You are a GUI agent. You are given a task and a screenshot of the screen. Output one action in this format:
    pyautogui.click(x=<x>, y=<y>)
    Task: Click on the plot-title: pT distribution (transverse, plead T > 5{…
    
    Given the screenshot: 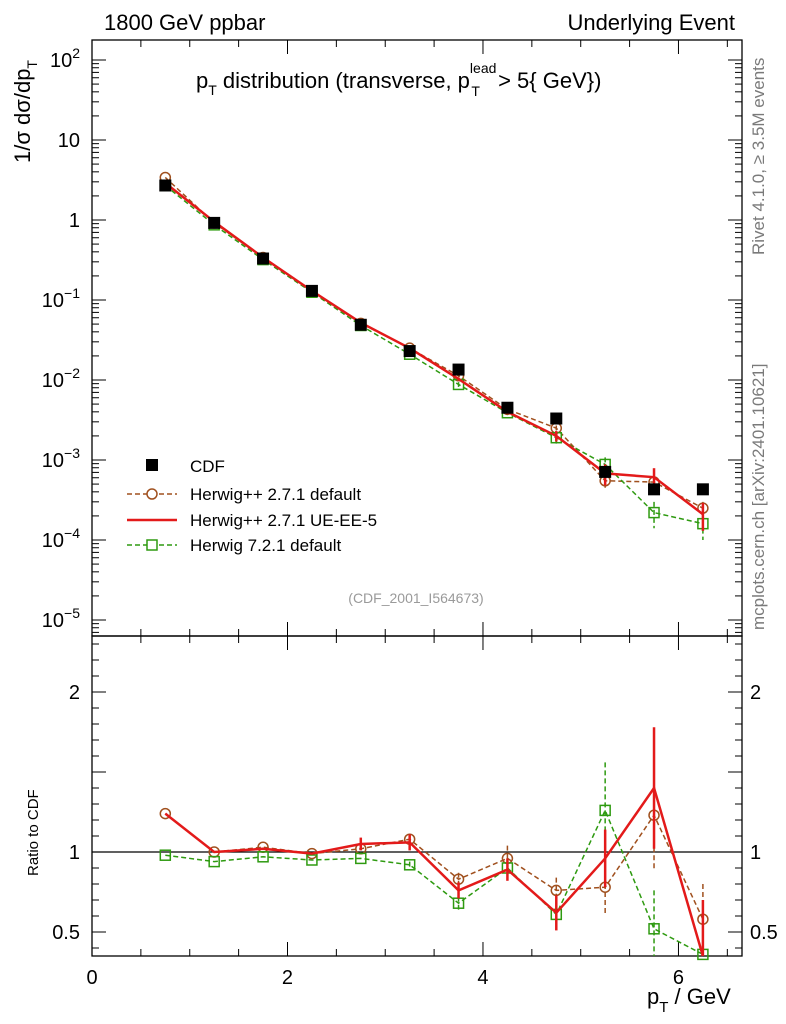 What is the action you would take?
    pyautogui.click(x=398, y=79)
    